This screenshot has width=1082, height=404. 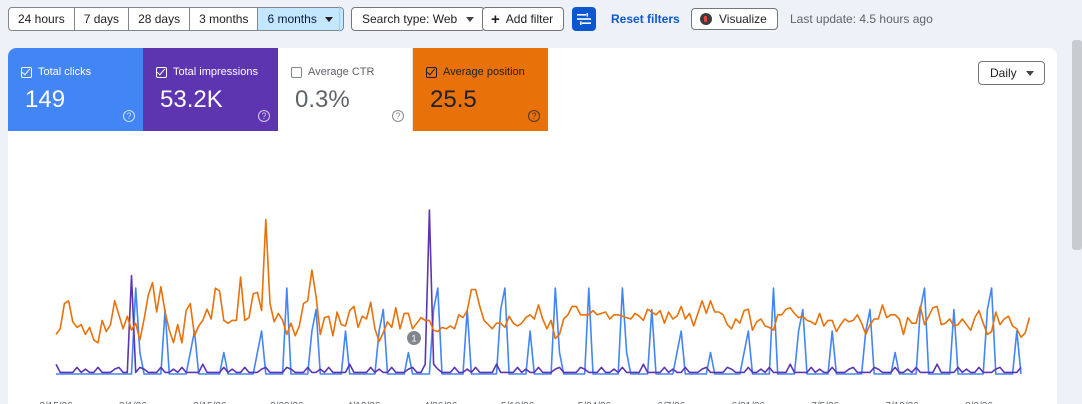 I want to click on reset-filters-link: Reset filters, so click(x=645, y=19).